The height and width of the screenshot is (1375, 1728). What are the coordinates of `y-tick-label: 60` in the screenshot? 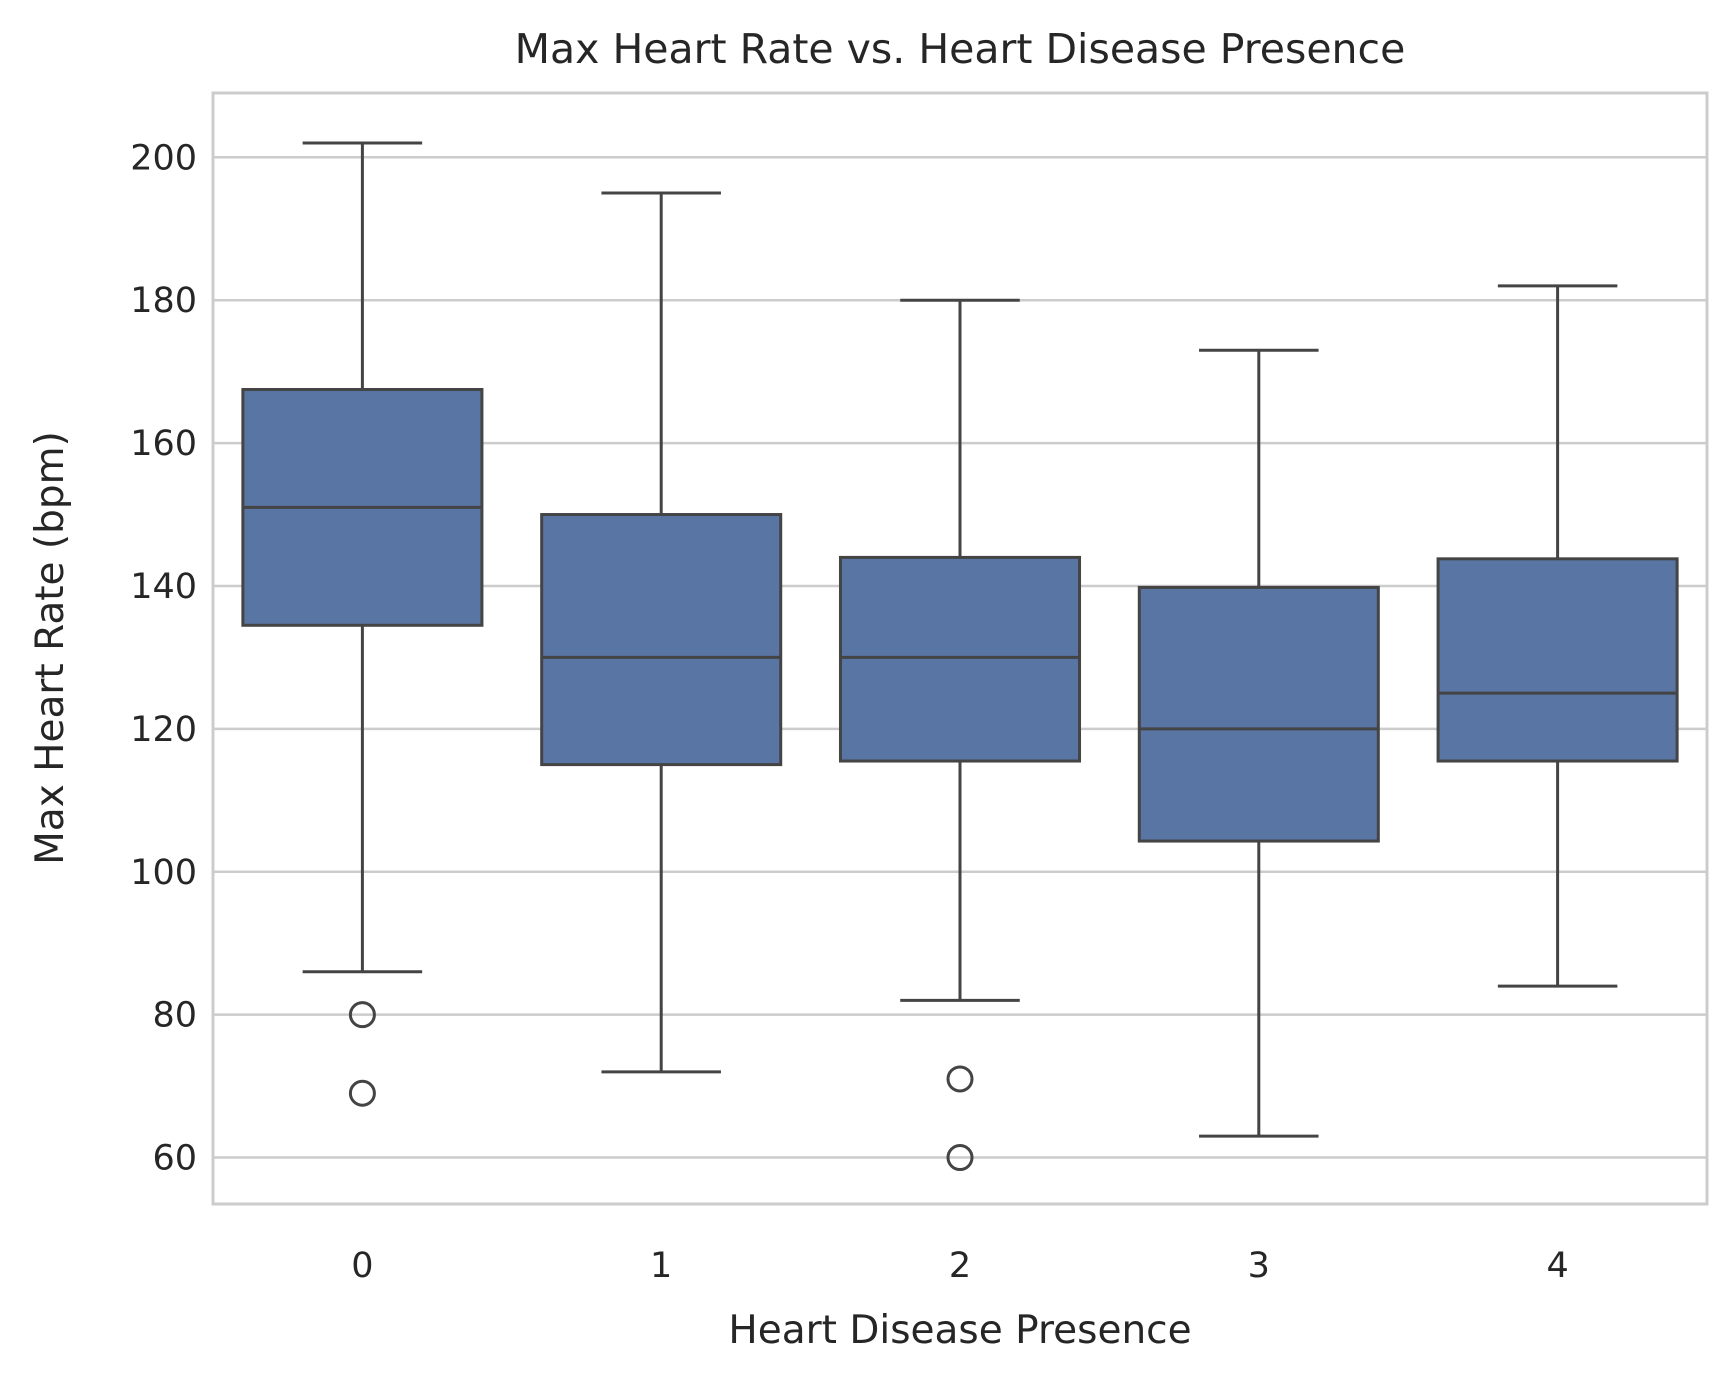 It's located at (174, 1159).